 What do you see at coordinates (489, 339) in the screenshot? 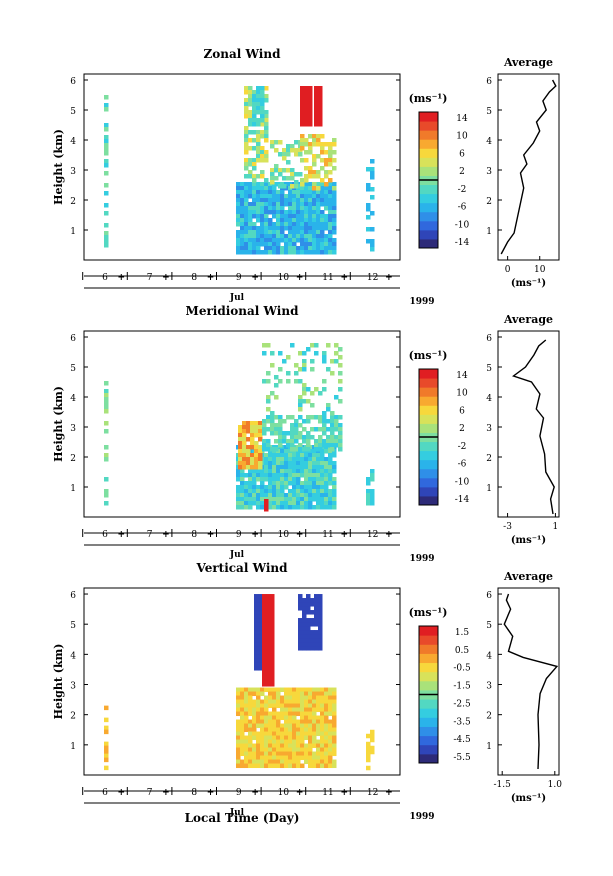
I see `avg-y-tick-label: 6` at bounding box center [489, 339].